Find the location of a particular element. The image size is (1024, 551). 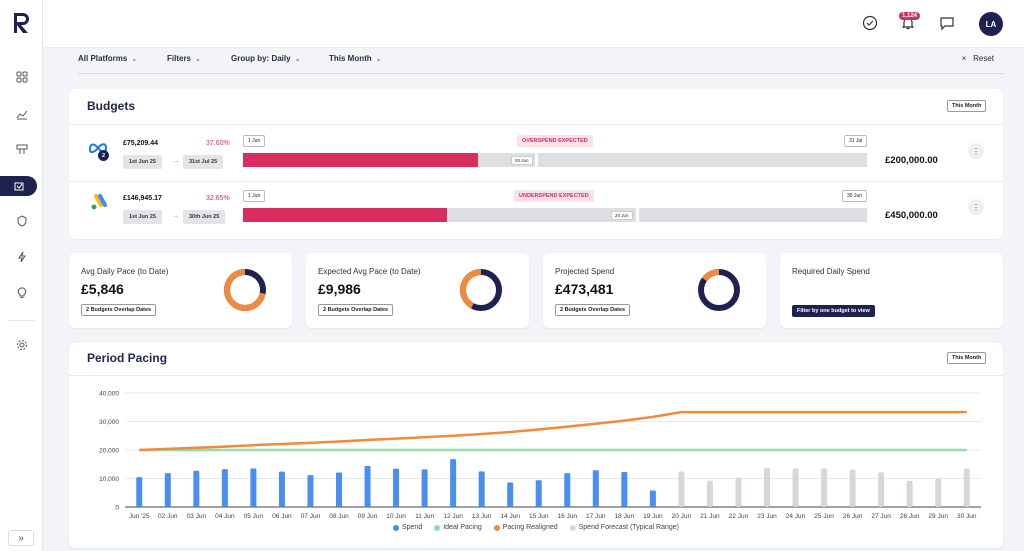

trend-chart-icon is located at coordinates (21, 114).